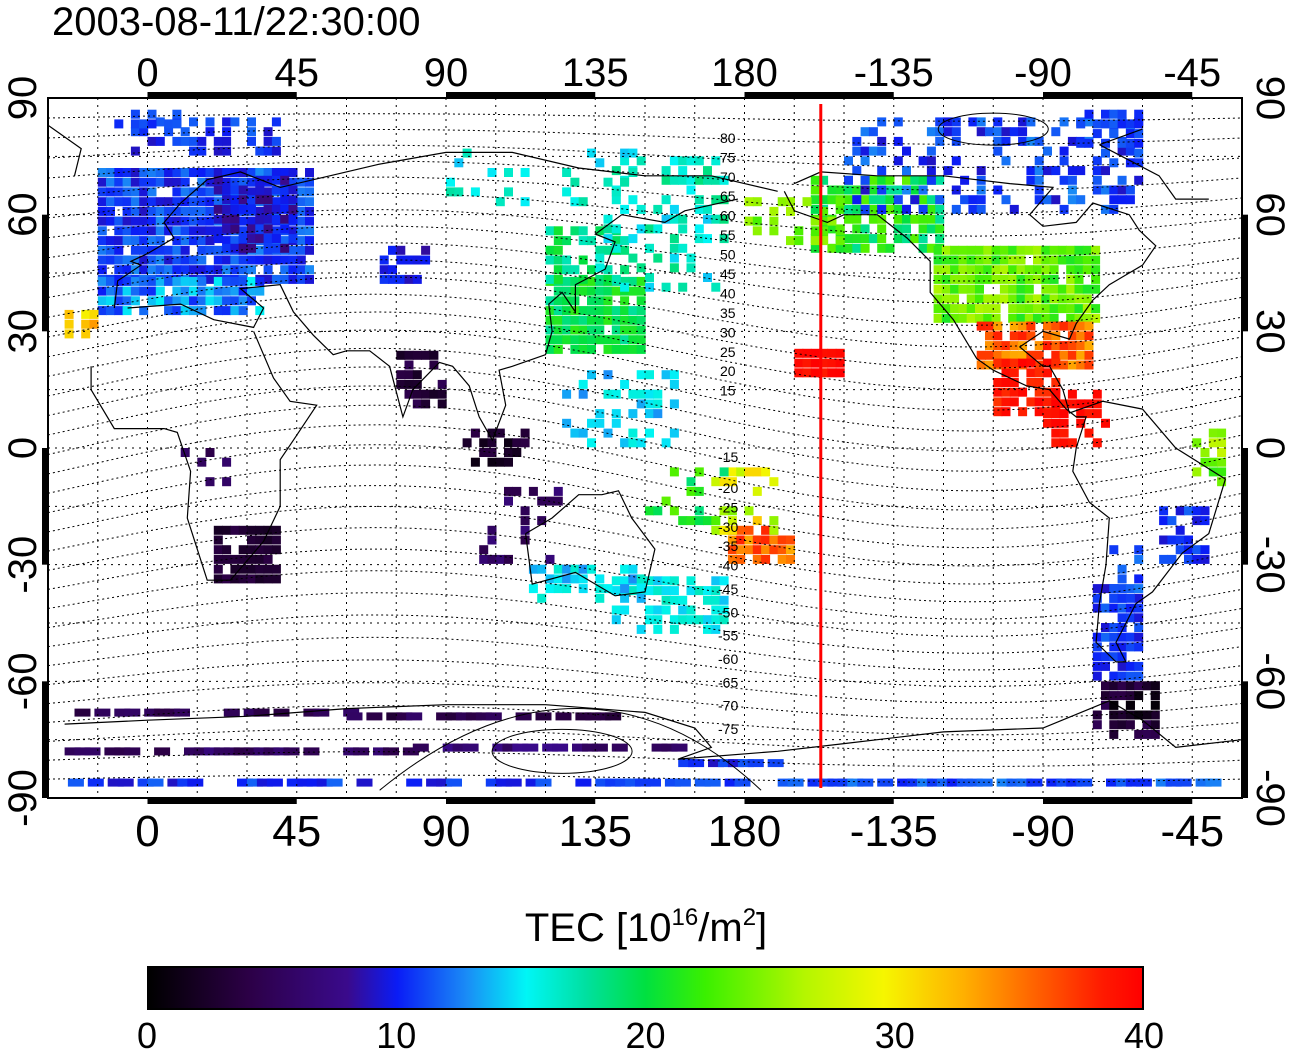 The height and width of the screenshot is (1057, 1292). What do you see at coordinates (23, 681) in the screenshot?
I see `left-lat-label: -60` at bounding box center [23, 681].